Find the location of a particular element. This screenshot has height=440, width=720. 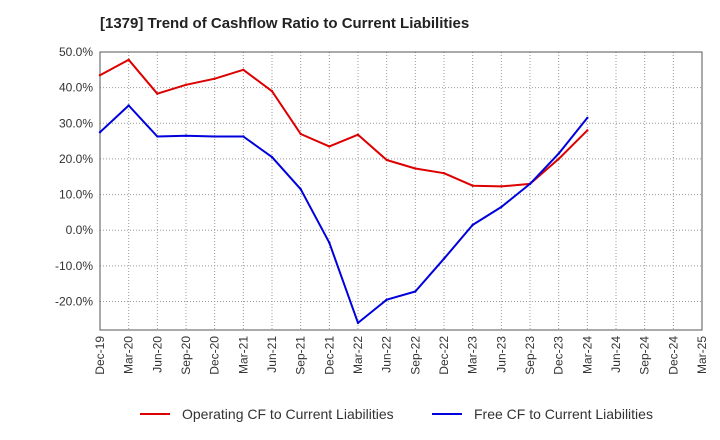

legend-label: Operating CF to Current Liabilities is located at coordinates (288, 414).